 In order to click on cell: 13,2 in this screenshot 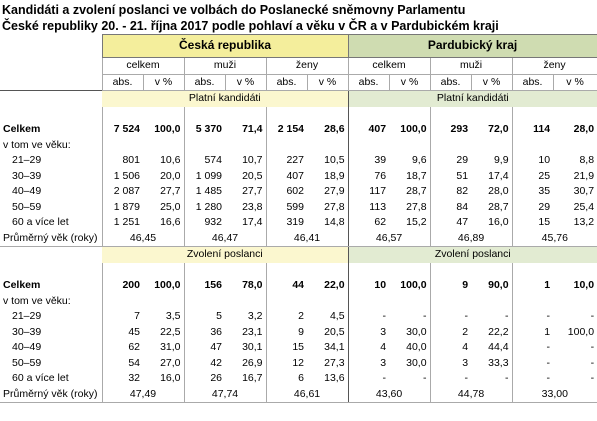, I will do `click(584, 222)`.